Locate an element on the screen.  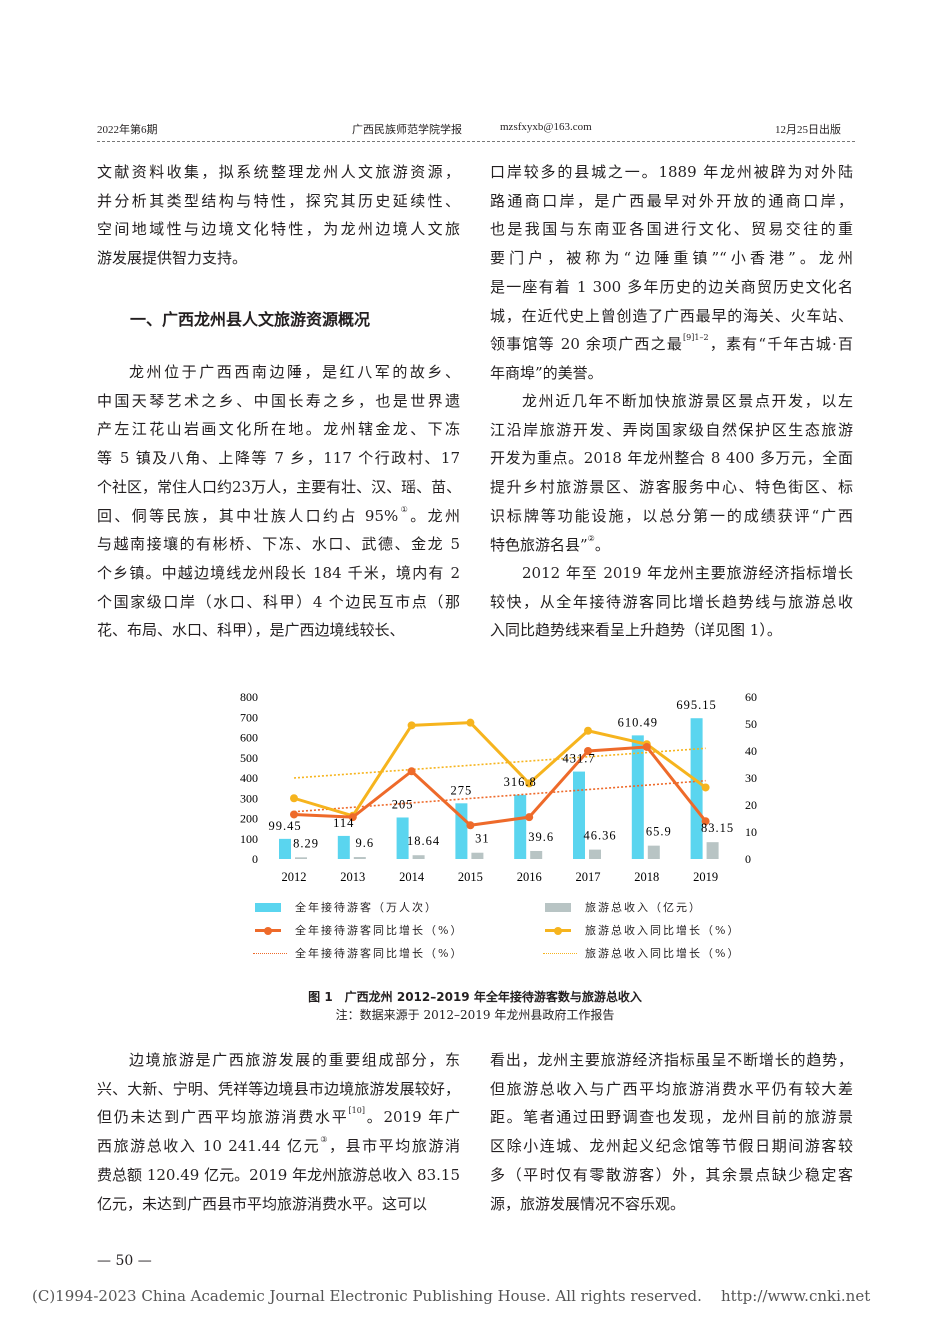
income-data-label: 65.9 is located at coordinates (659, 832).